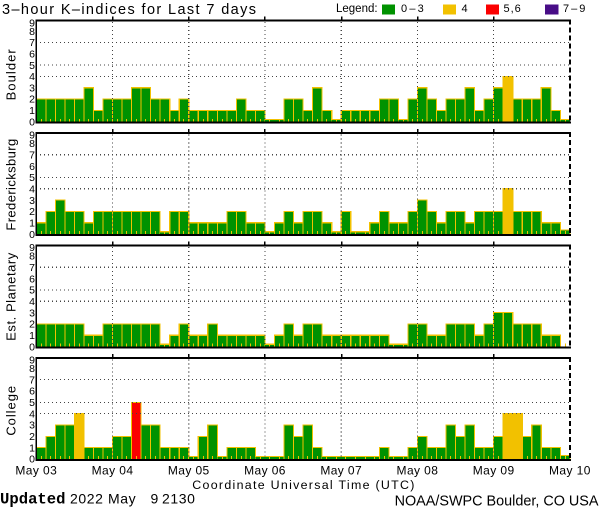 The image size is (600, 510). Describe the element at coordinates (418, 470) in the screenshot. I see `svg-text: May 08` at that location.